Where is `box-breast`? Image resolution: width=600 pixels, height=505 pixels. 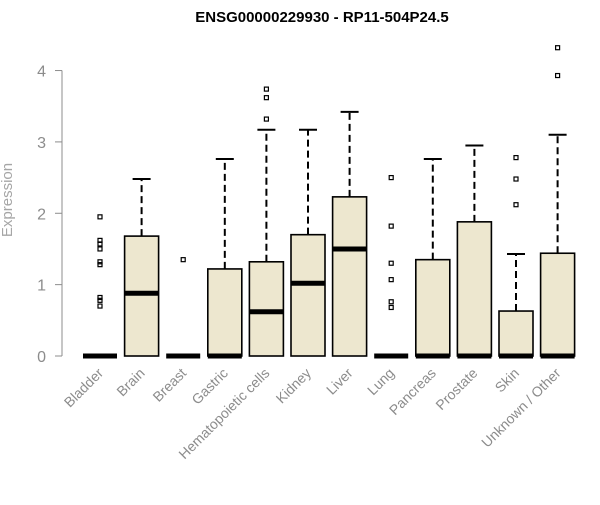 box-breast is located at coordinates (183, 308).